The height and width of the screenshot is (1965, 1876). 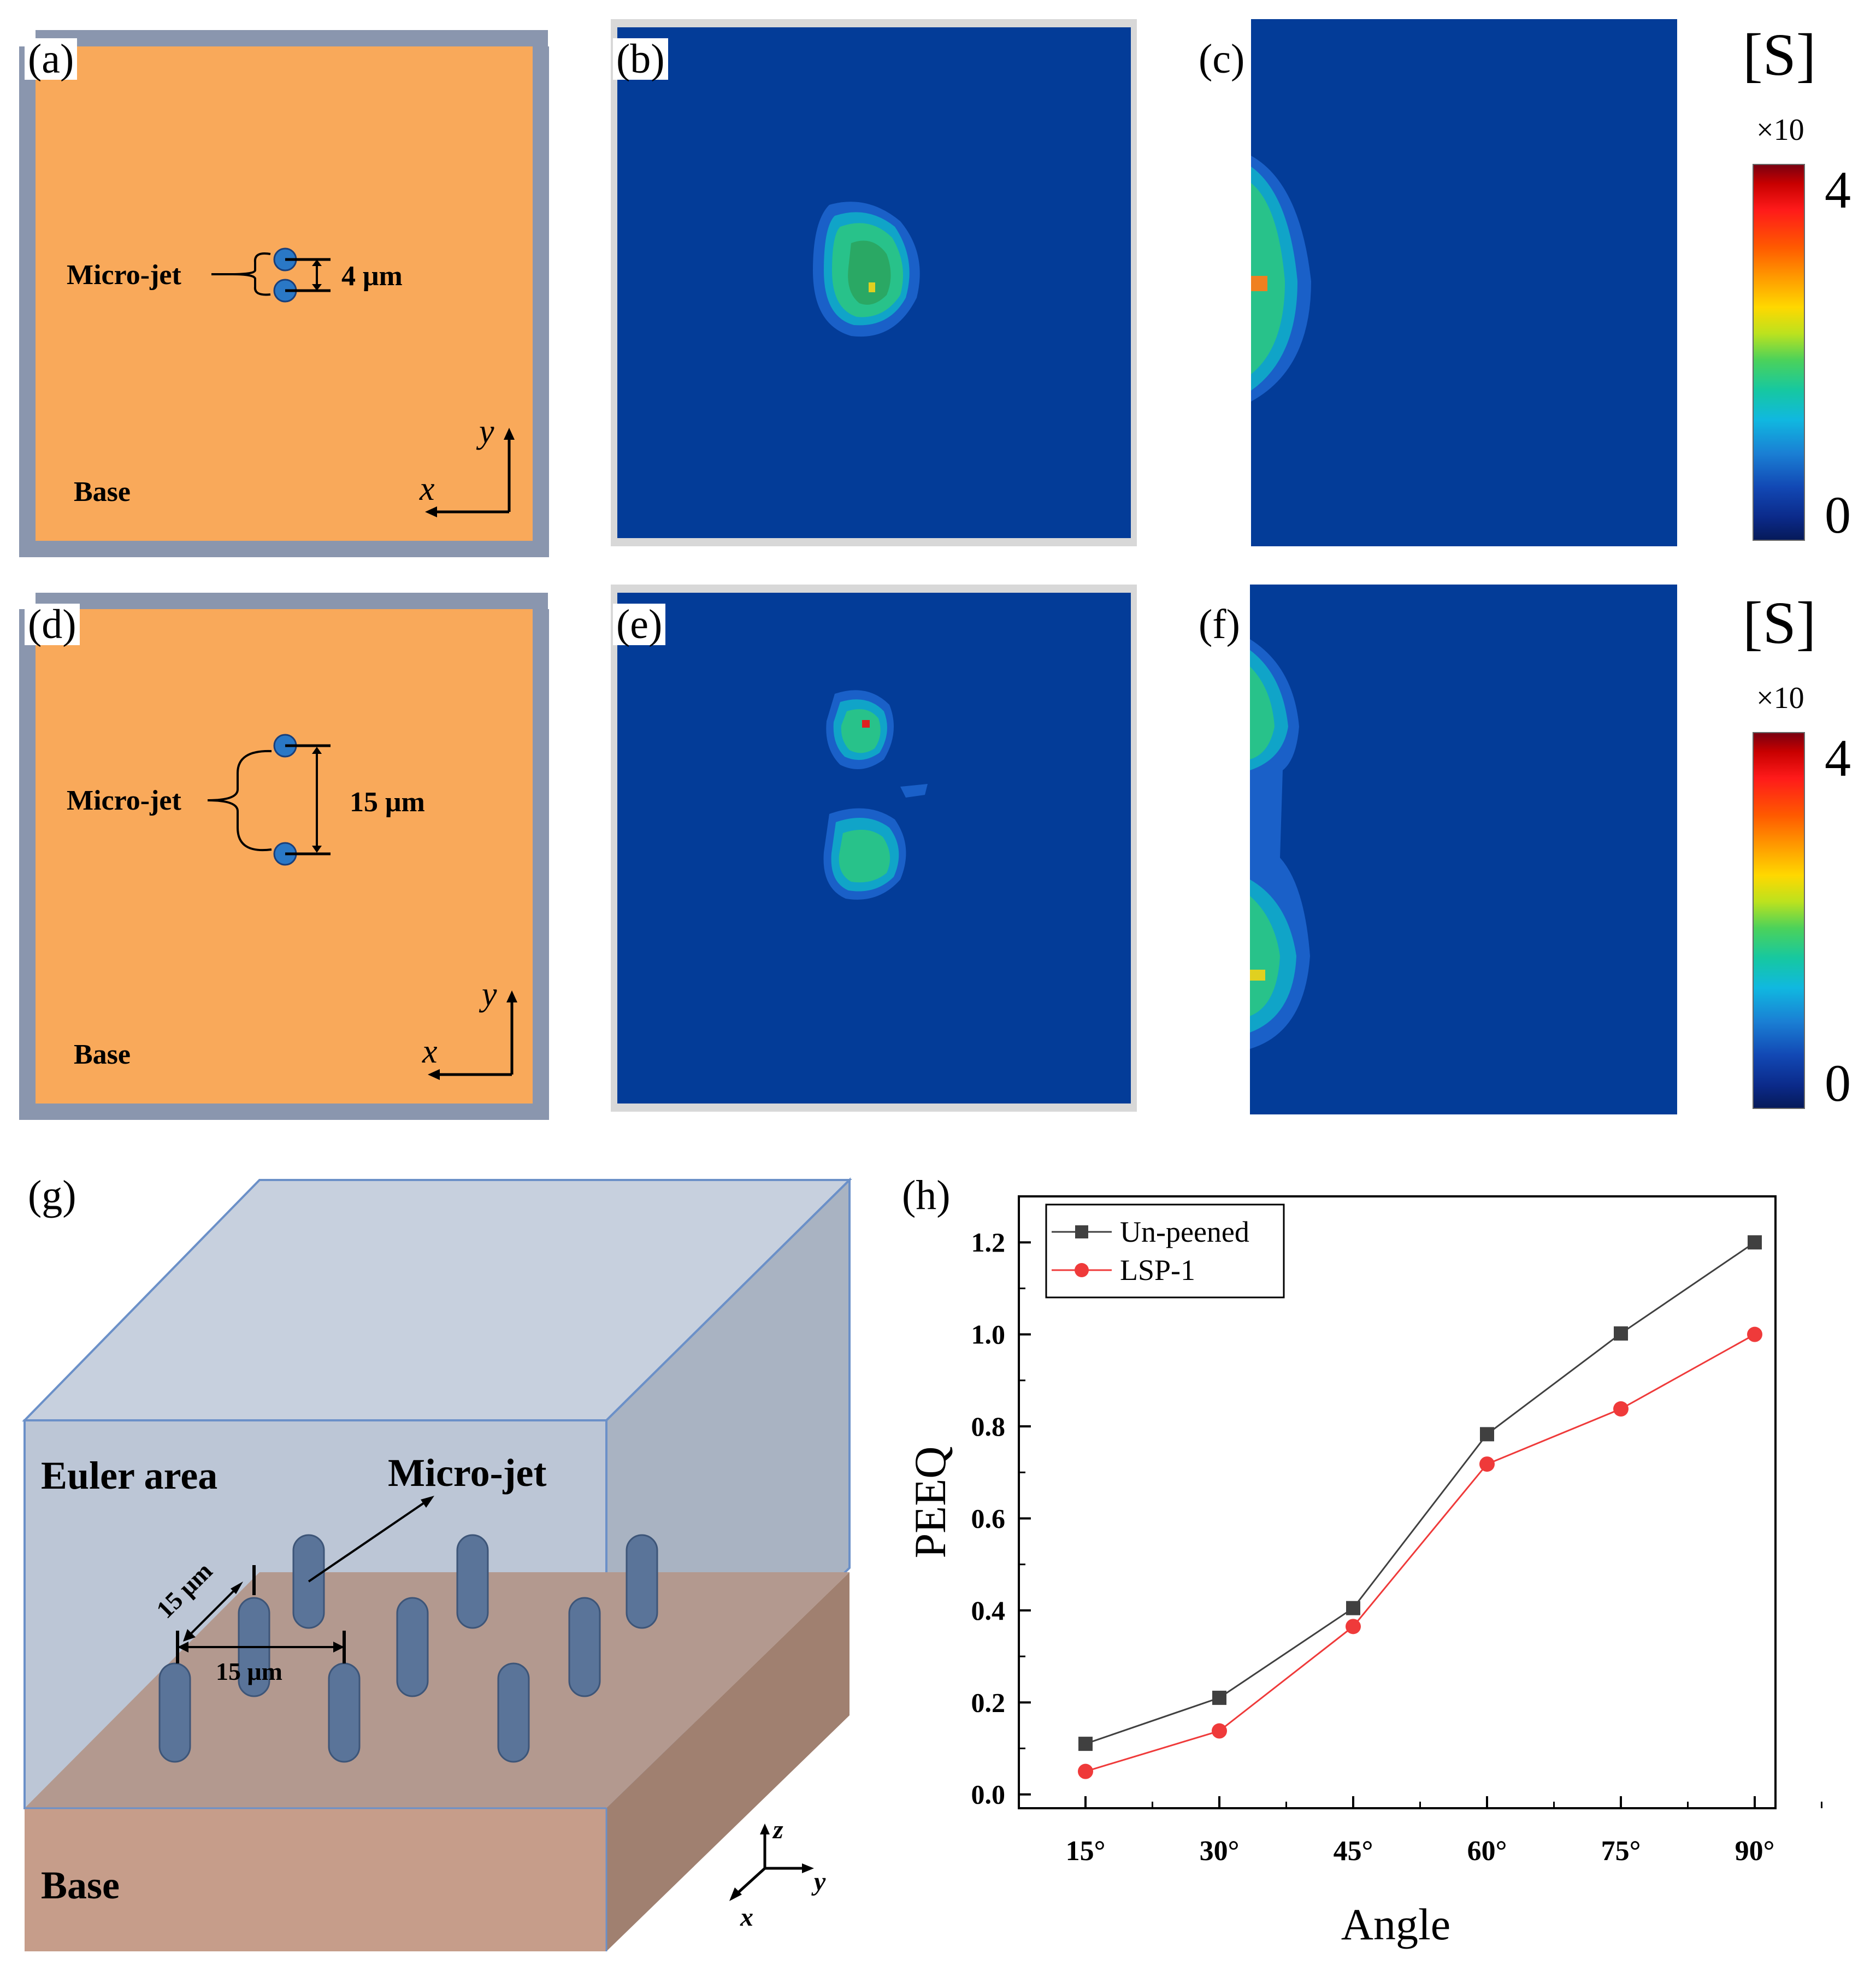 I want to click on panel-b-label: (b), so click(x=640, y=59).